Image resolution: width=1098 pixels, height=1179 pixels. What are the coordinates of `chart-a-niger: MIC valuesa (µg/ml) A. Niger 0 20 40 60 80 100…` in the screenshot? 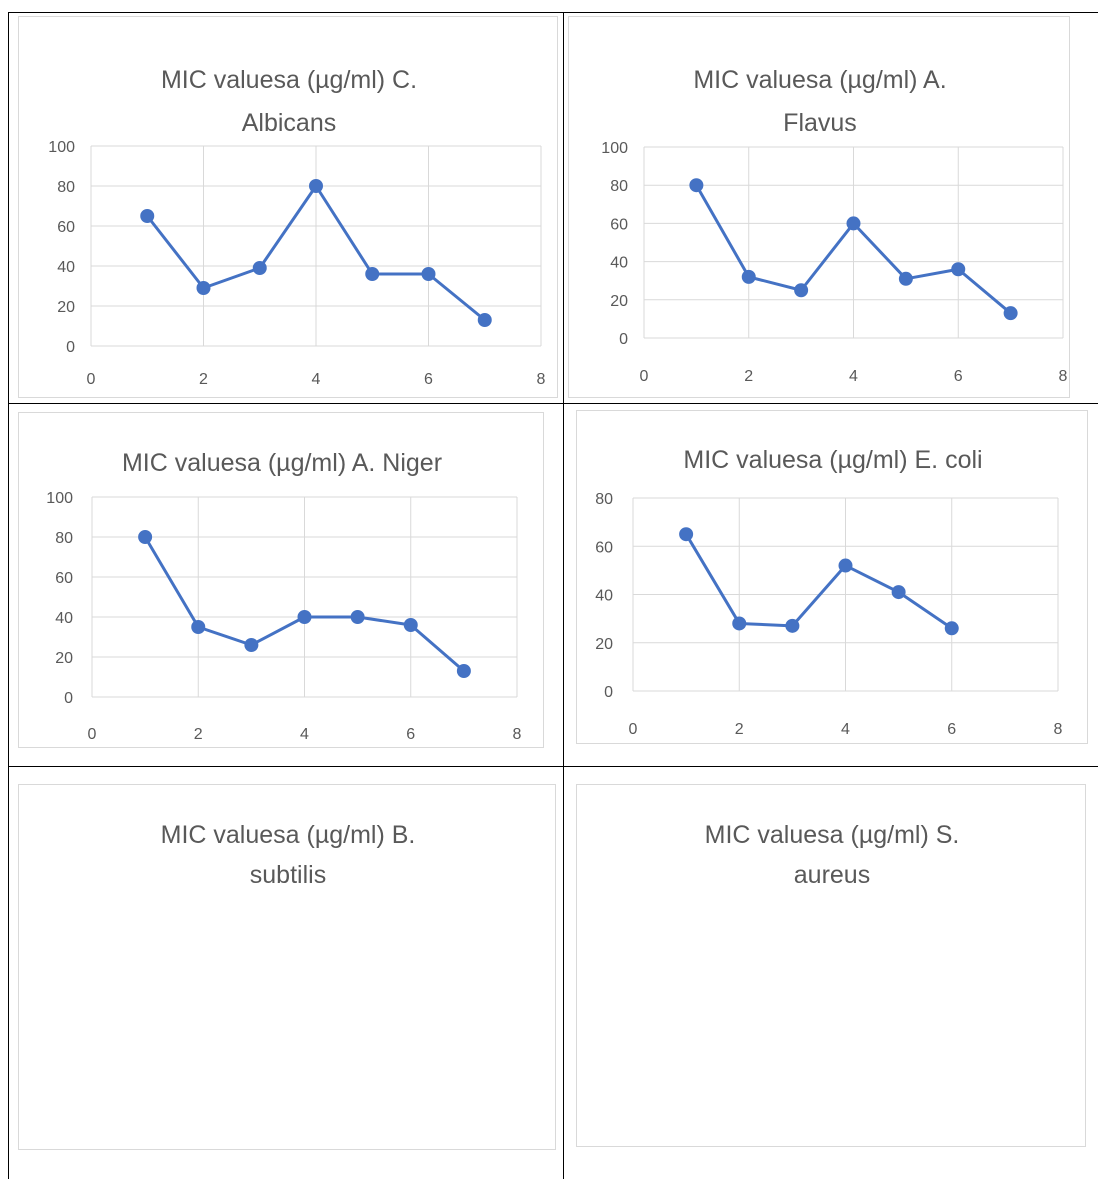 It's located at (281, 580).